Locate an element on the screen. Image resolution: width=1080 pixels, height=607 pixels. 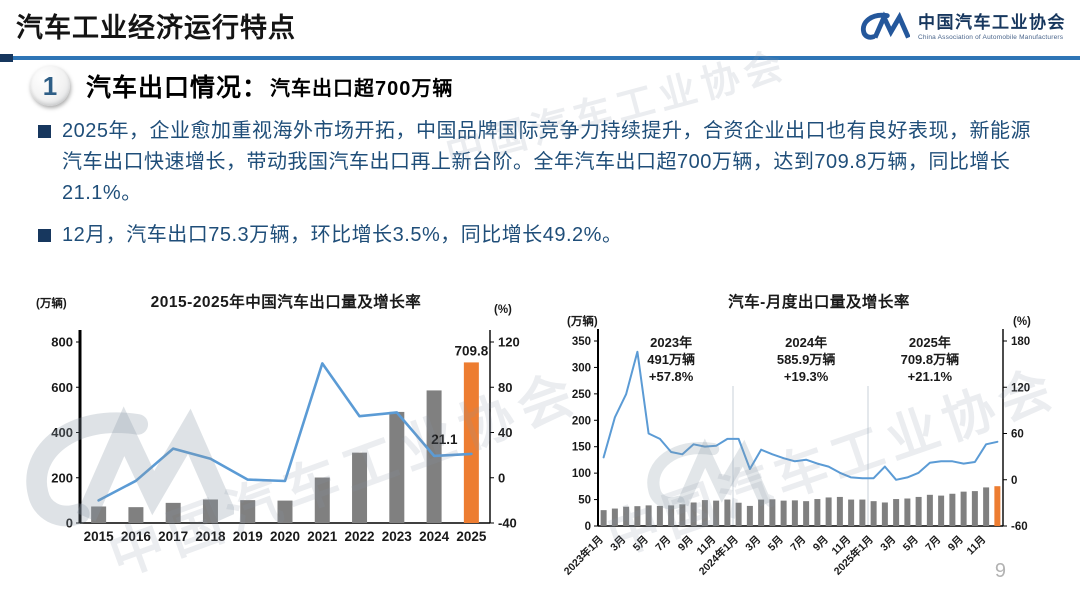
x-tick-label: 2017 is located at coordinates (173, 536).